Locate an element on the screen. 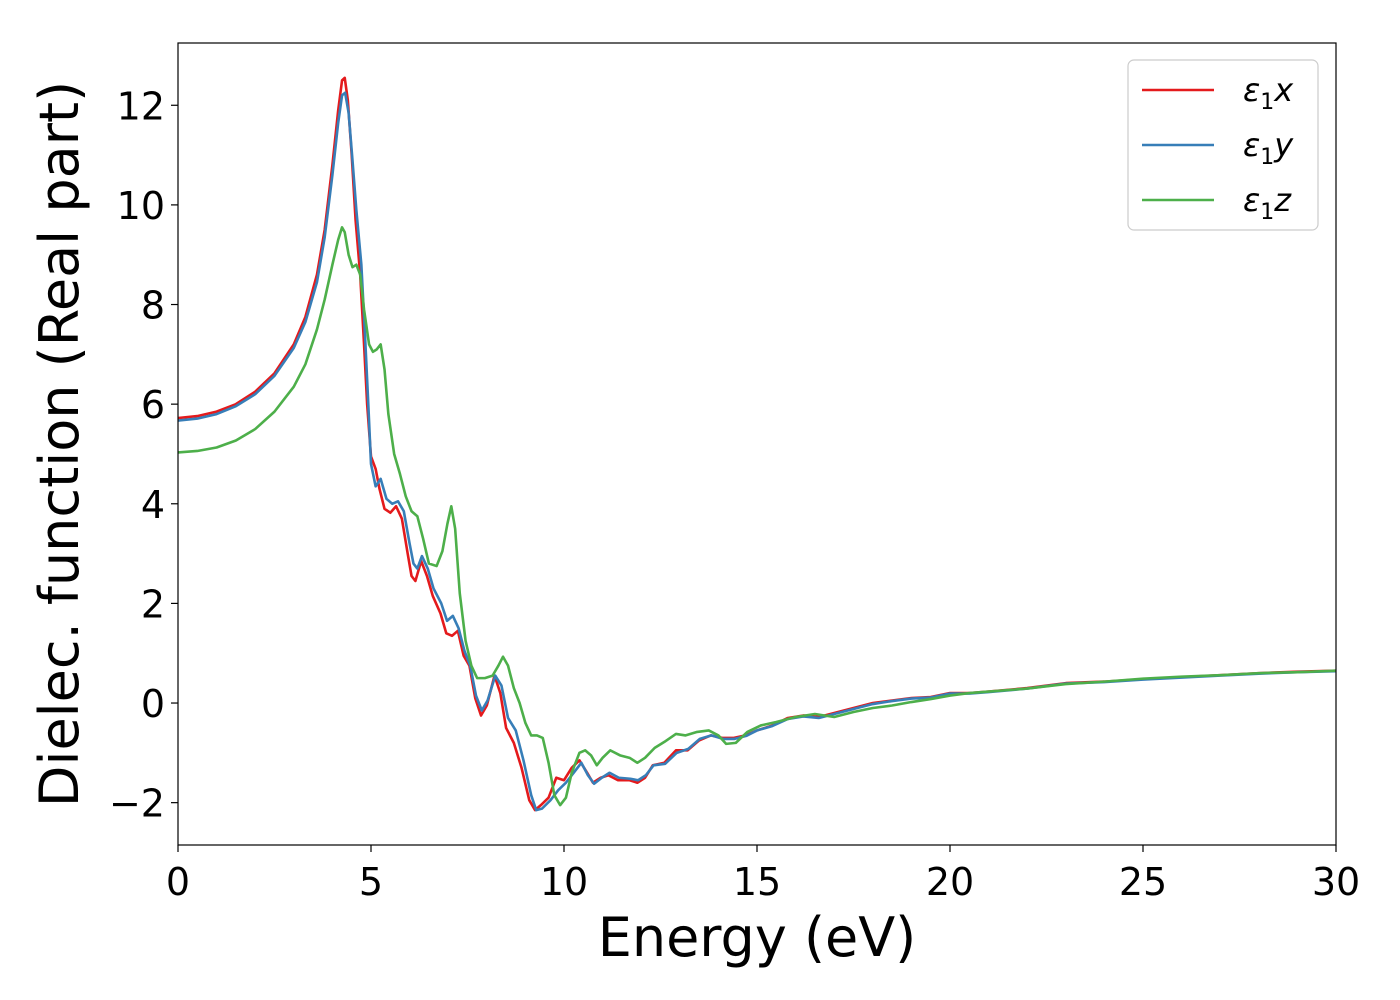  y-tick-label: 4 is located at coordinates (153, 505).